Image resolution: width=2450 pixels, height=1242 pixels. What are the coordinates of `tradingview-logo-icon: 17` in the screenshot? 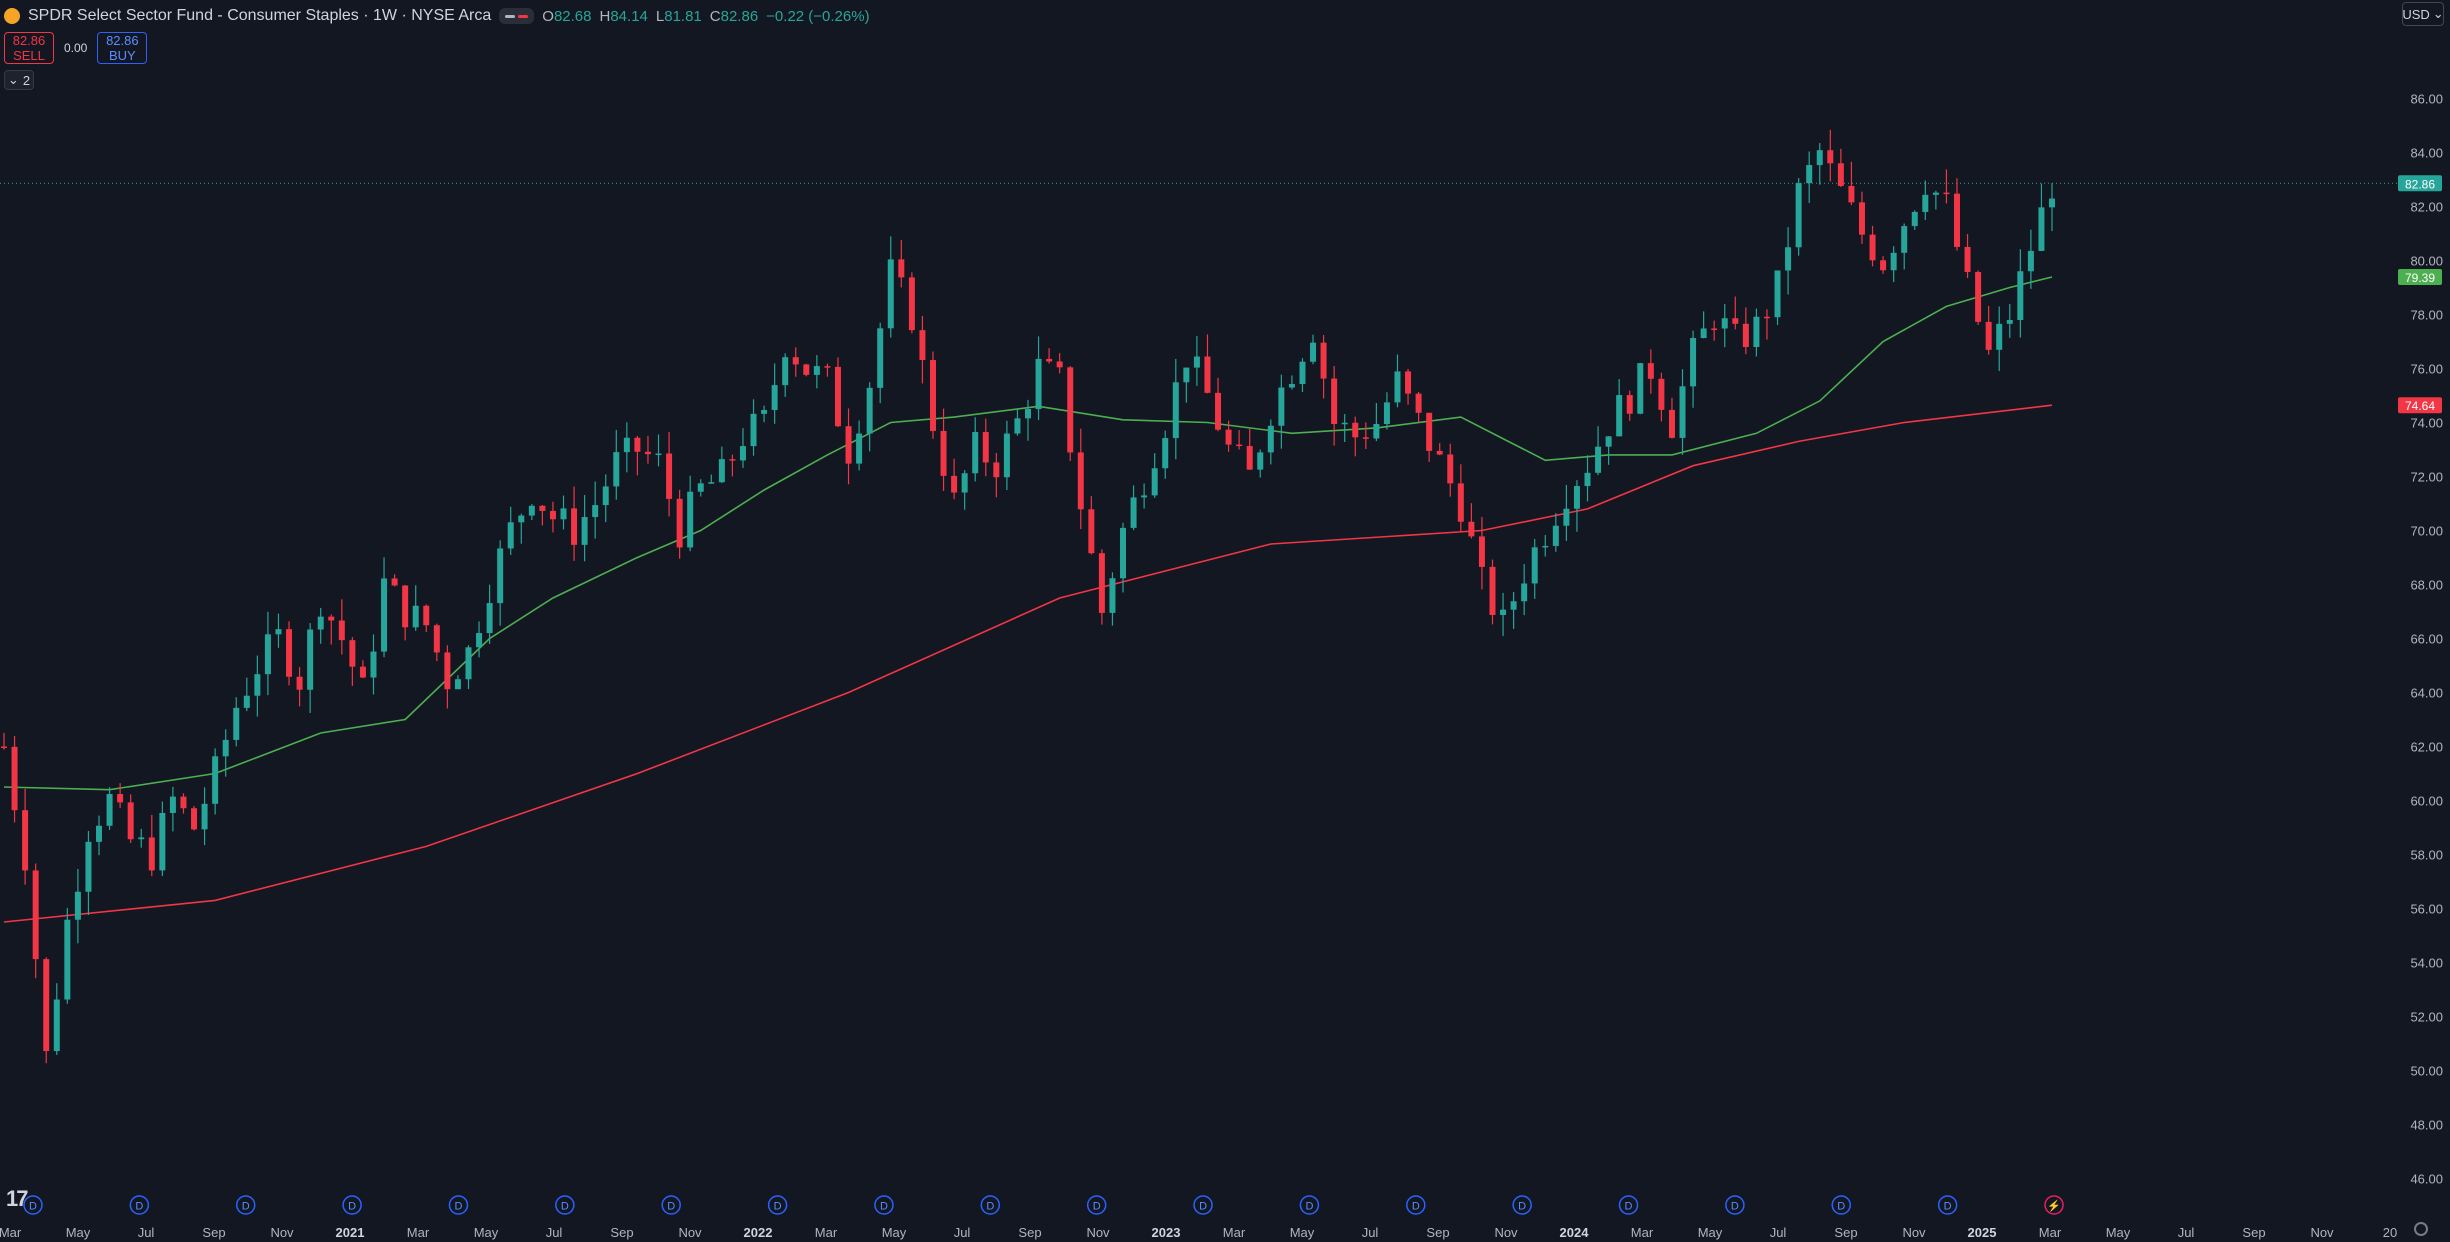 It's located at (17, 1198).